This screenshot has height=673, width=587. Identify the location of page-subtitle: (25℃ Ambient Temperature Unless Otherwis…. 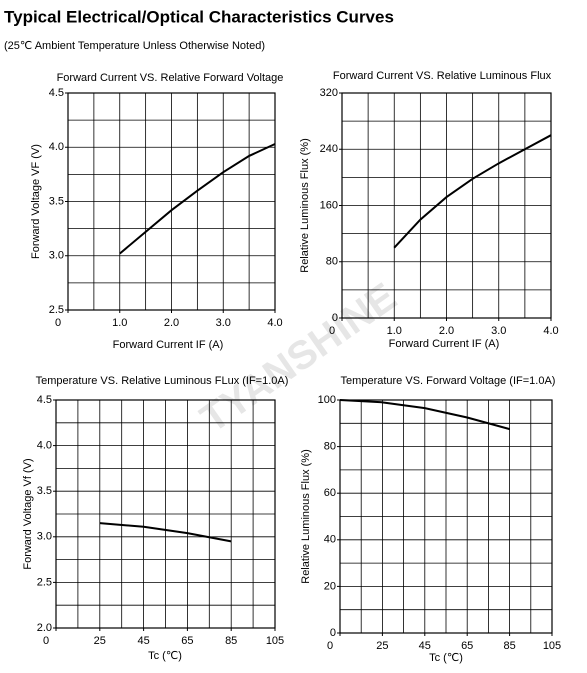
(134, 46).